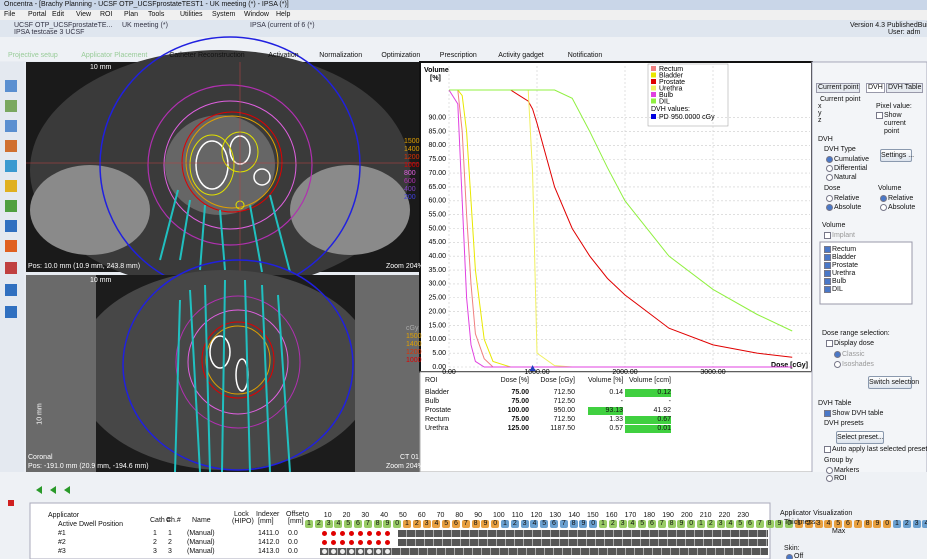  What do you see at coordinates (170, 542) in the screenshot?
I see `catheter-cell: 2` at bounding box center [170, 542].